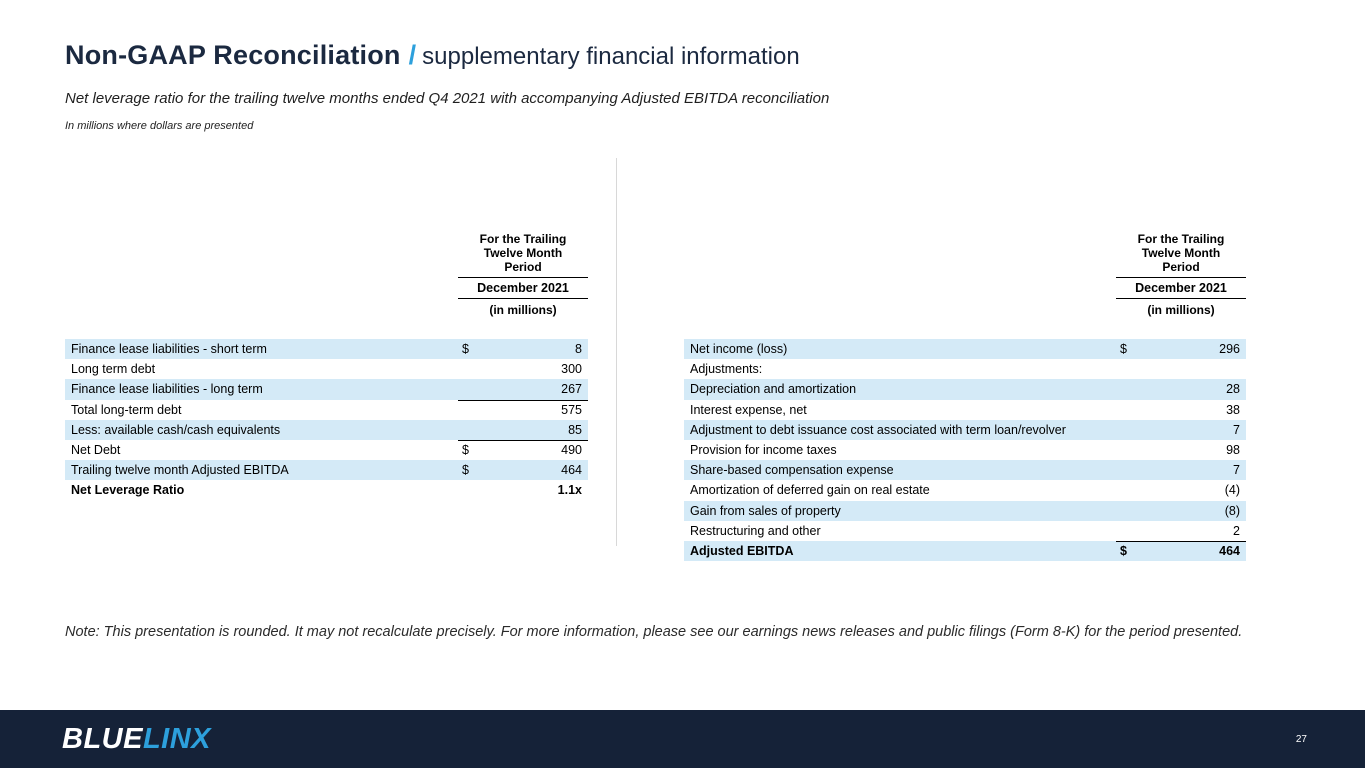  What do you see at coordinates (177, 739) in the screenshot?
I see `logo-linx-text: LINX` at bounding box center [177, 739].